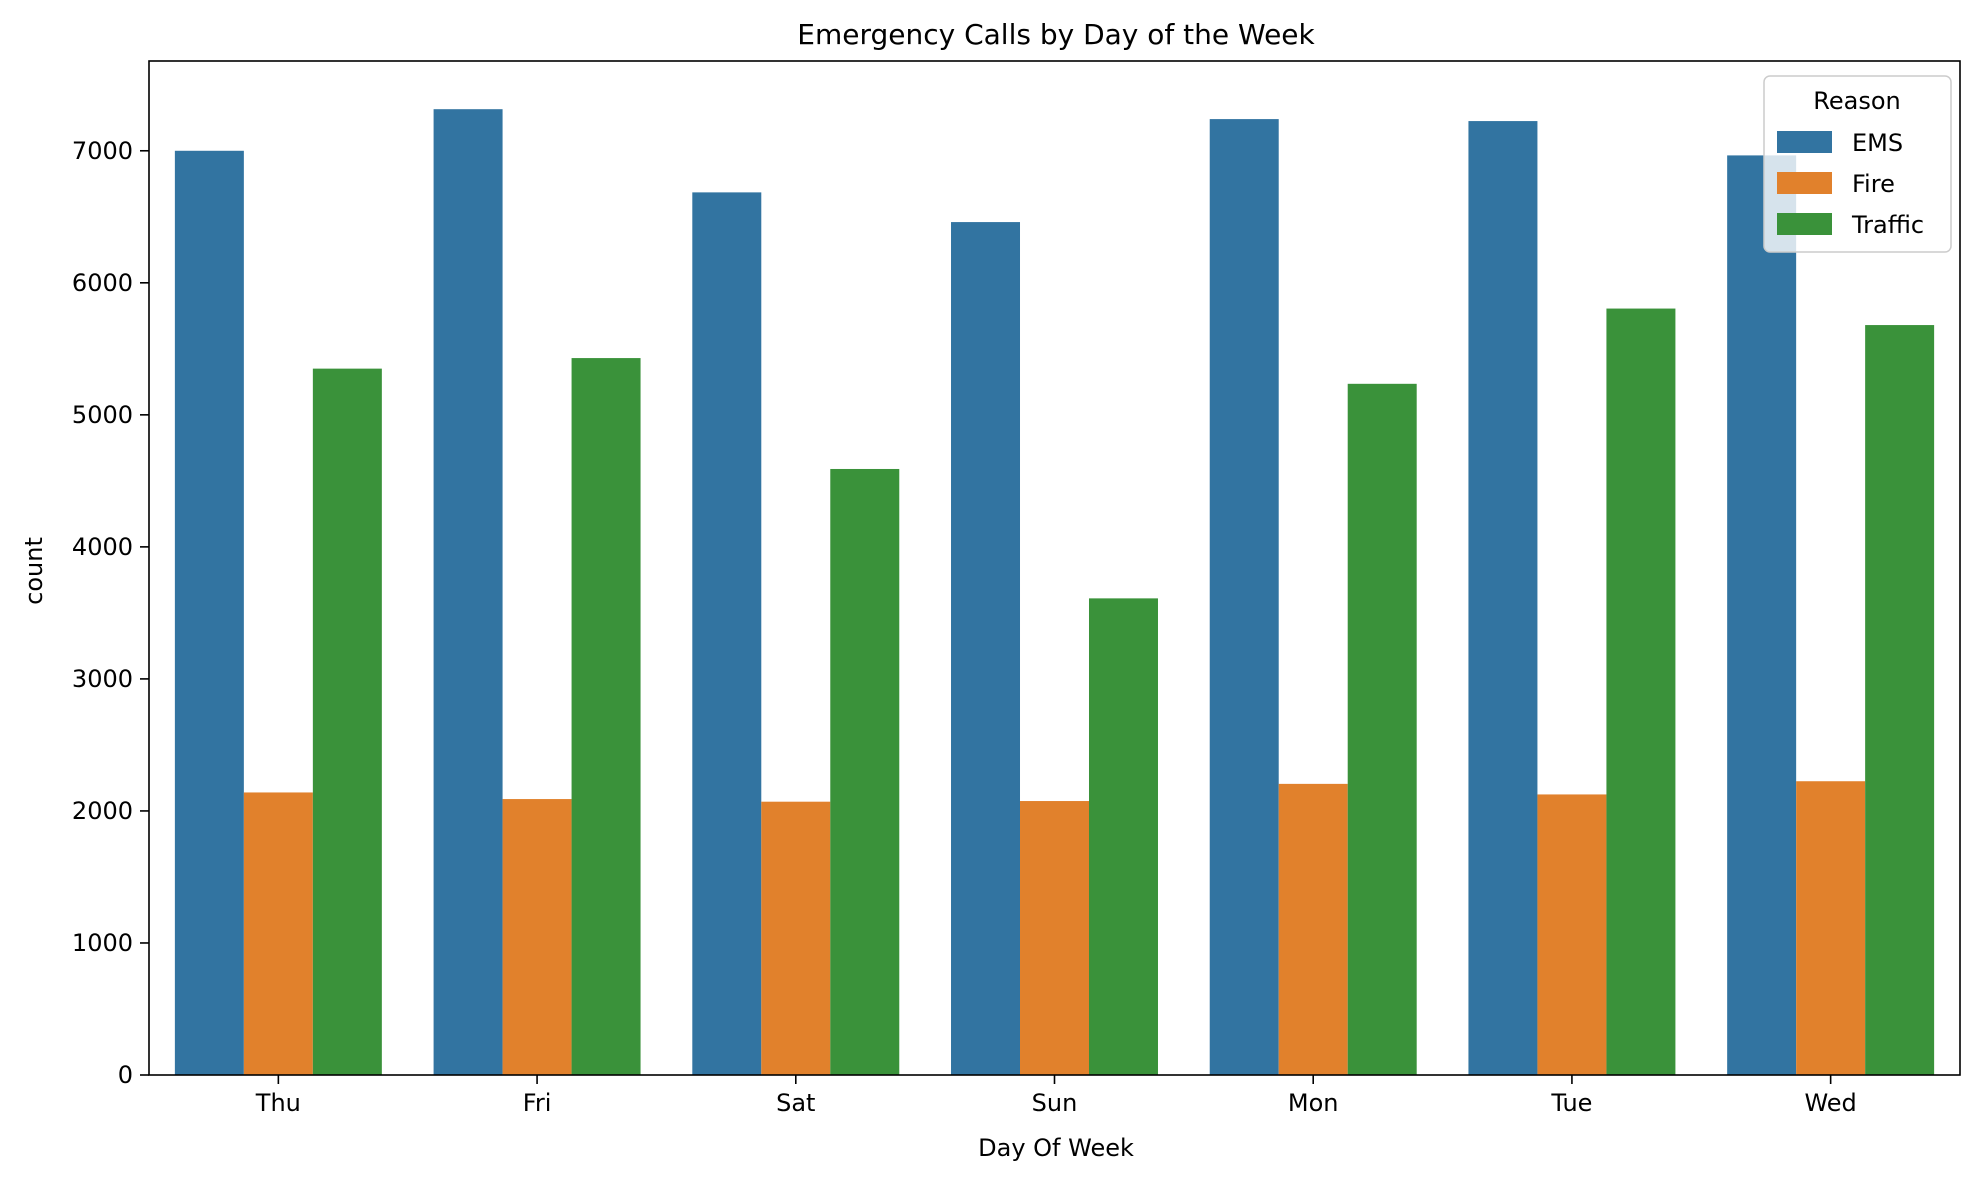 Image resolution: width=1979 pixels, height=1181 pixels. What do you see at coordinates (1831, 928) in the screenshot?
I see `bar-fire-wed` at bounding box center [1831, 928].